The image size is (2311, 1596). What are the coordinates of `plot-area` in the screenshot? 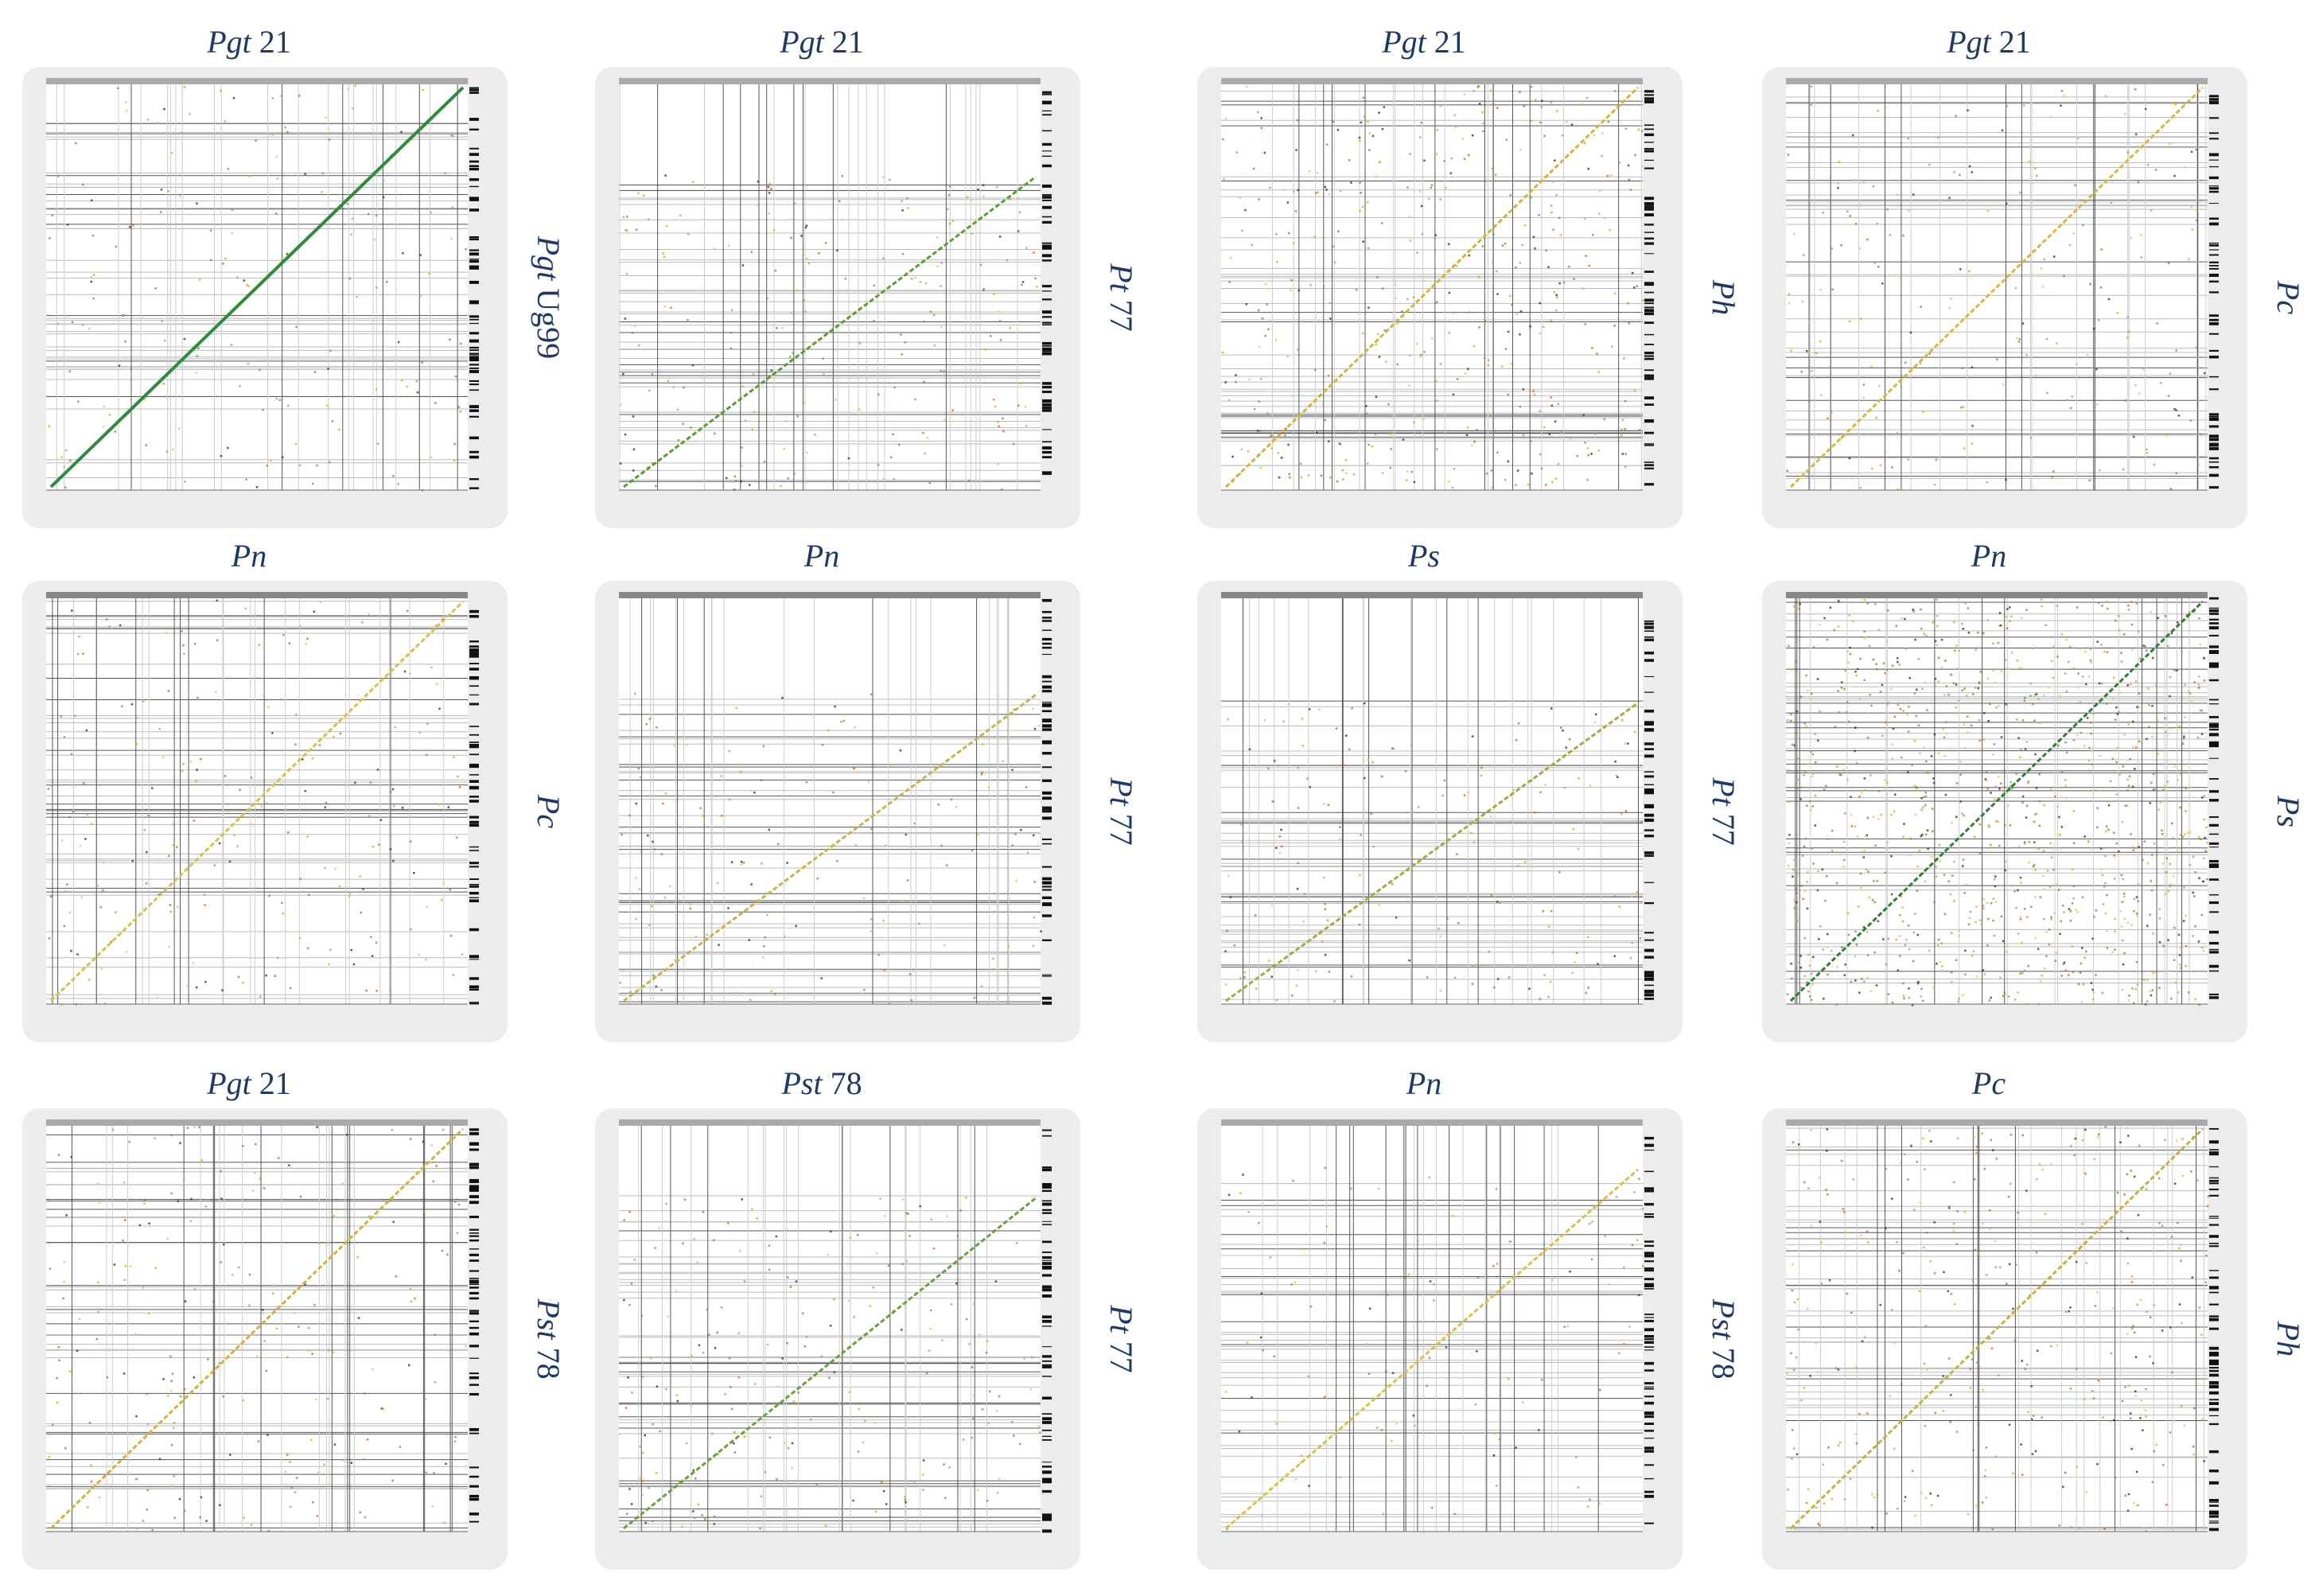 It's located at (1432, 801).